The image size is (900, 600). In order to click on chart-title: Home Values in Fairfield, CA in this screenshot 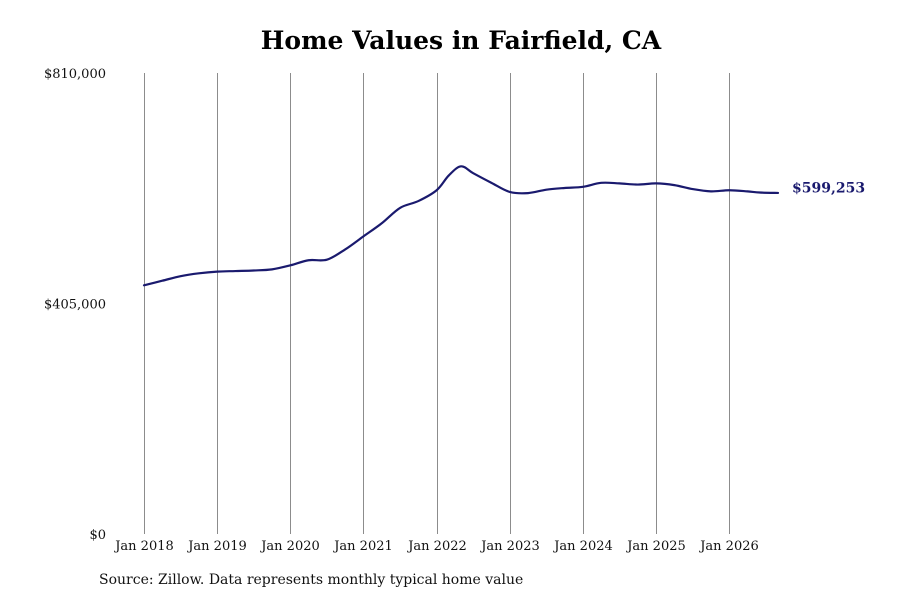, I will do `click(461, 40)`.